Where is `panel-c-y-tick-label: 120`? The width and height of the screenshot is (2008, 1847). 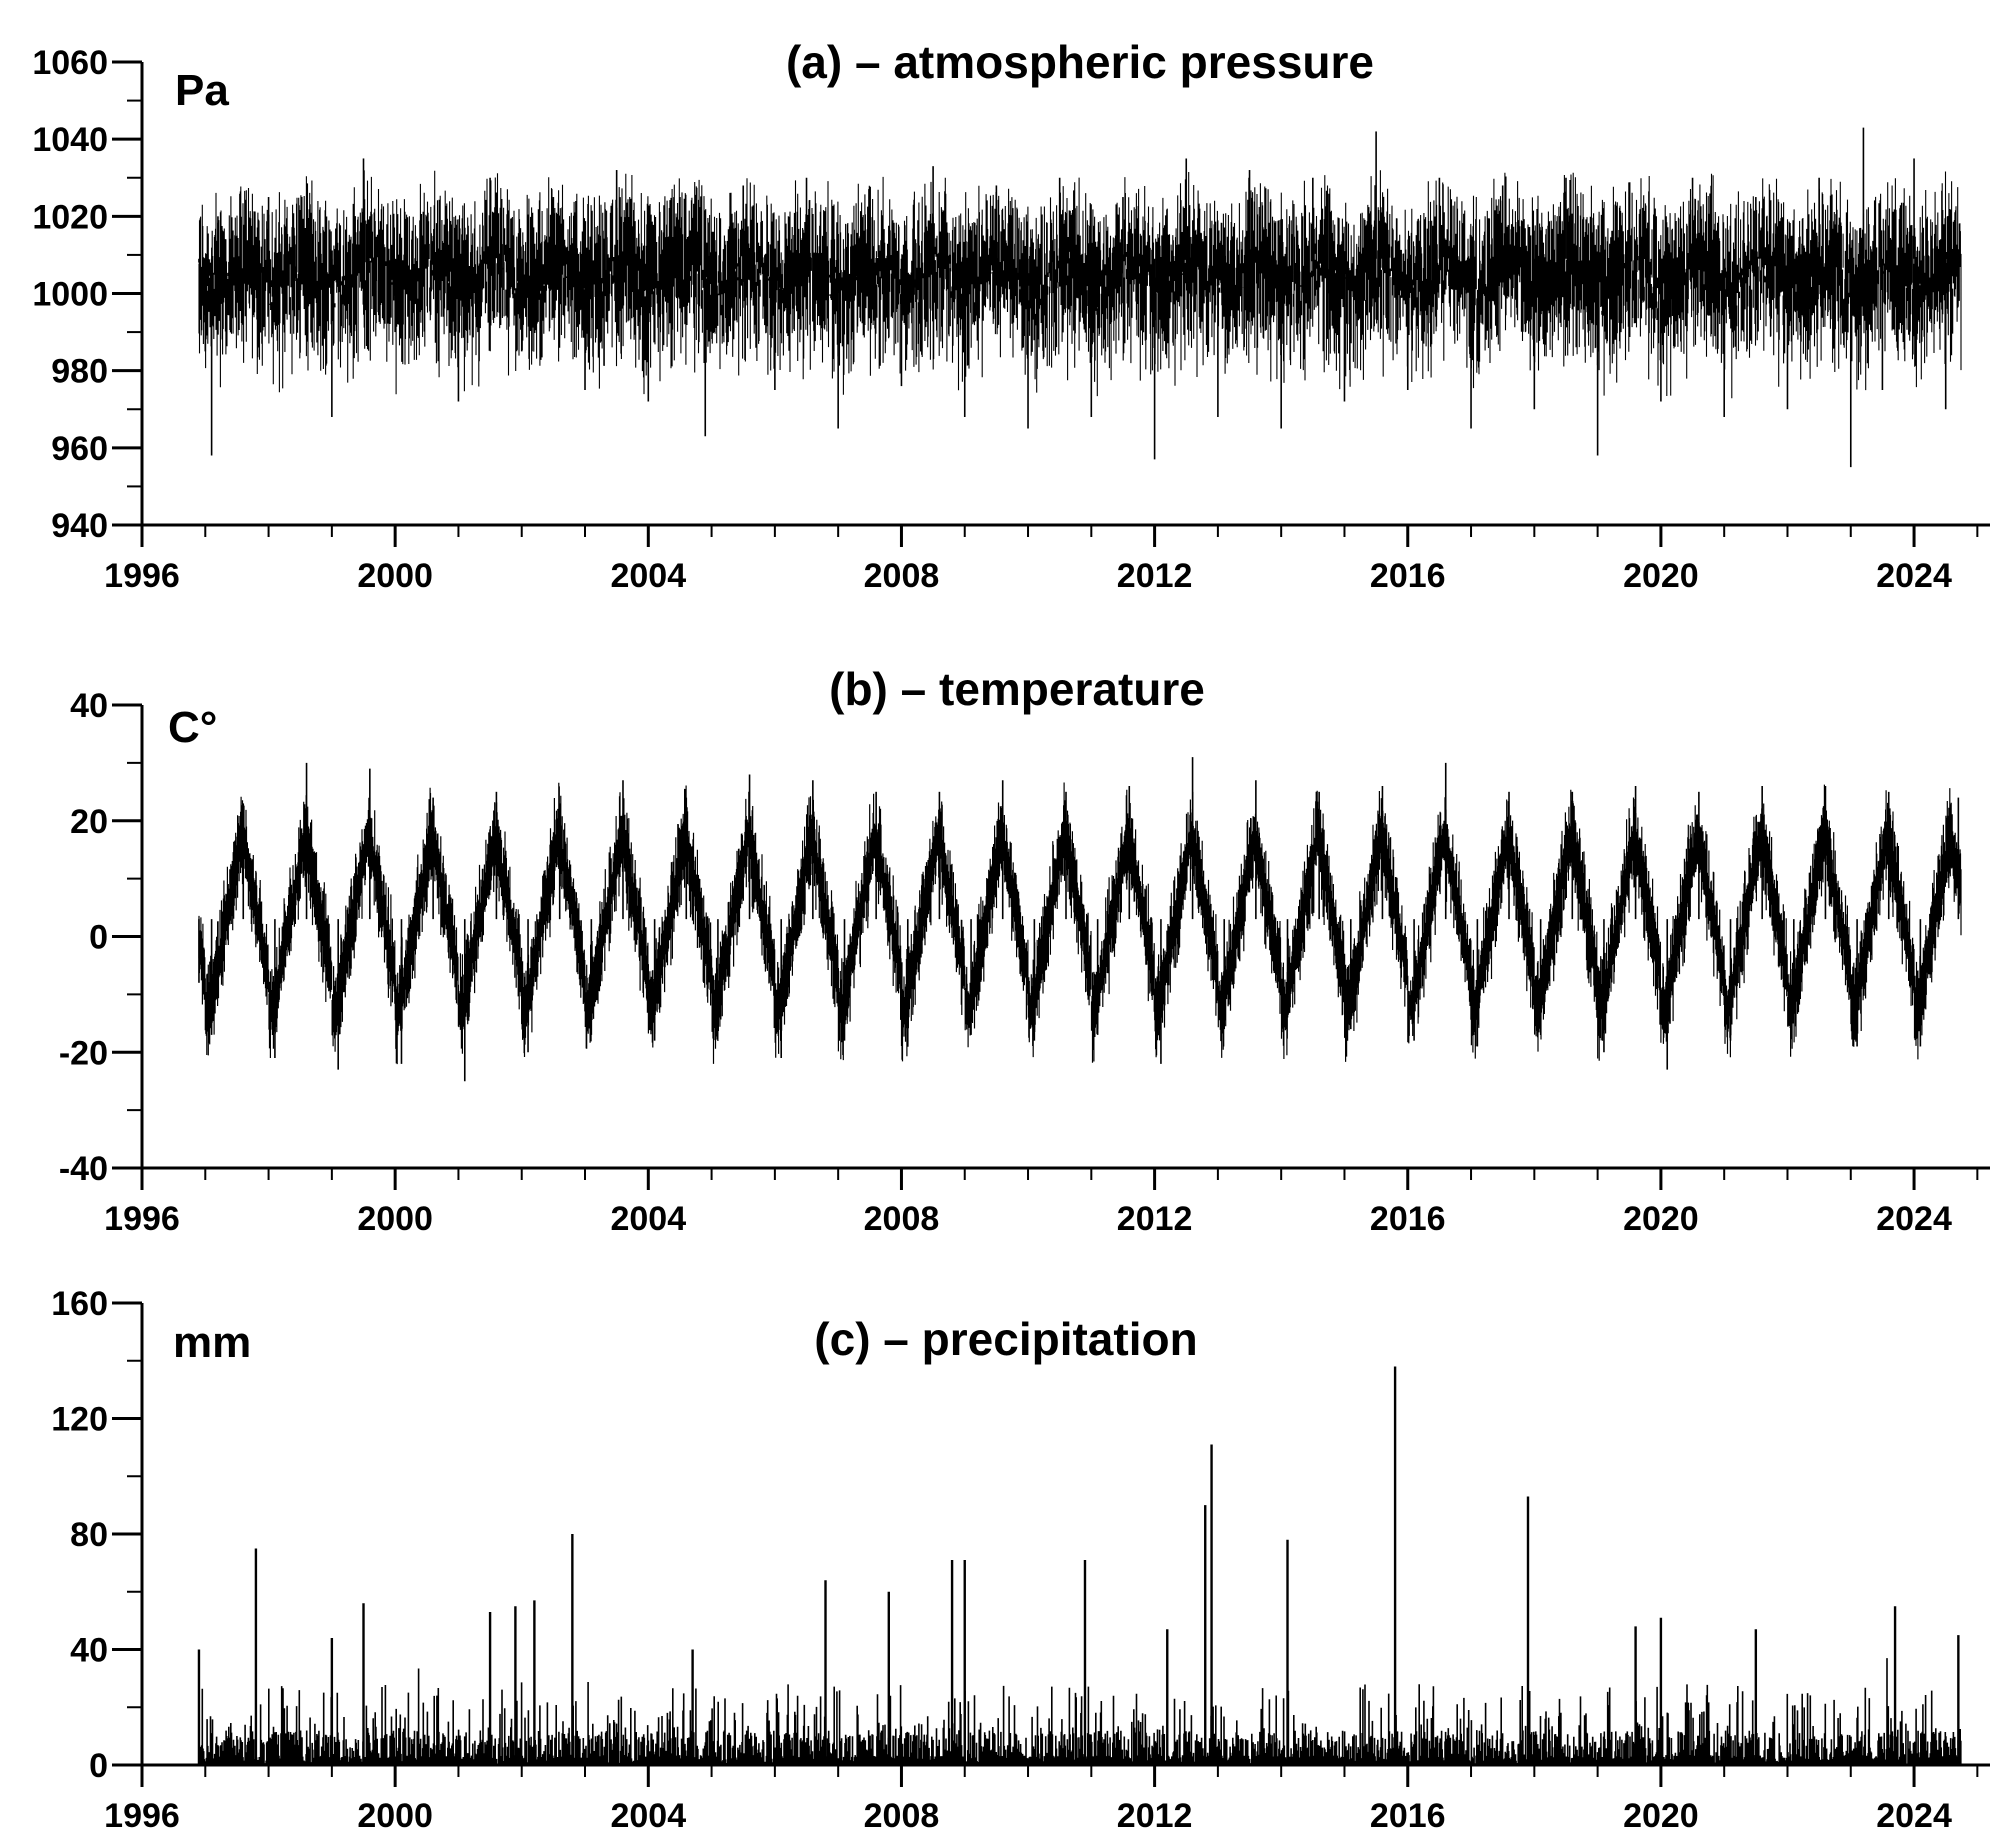 panel-c-y-tick-label: 120 is located at coordinates (79, 1420).